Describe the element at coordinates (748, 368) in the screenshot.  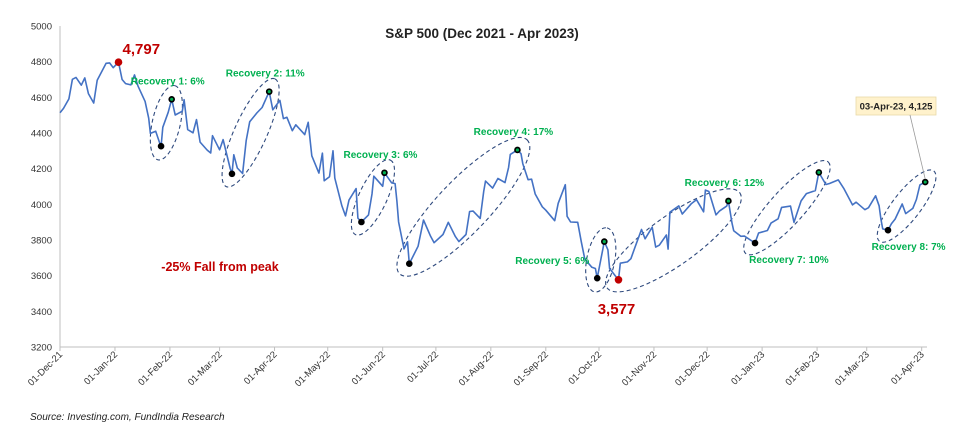
I see `x-tick-label: 01-Jan-23` at that location.